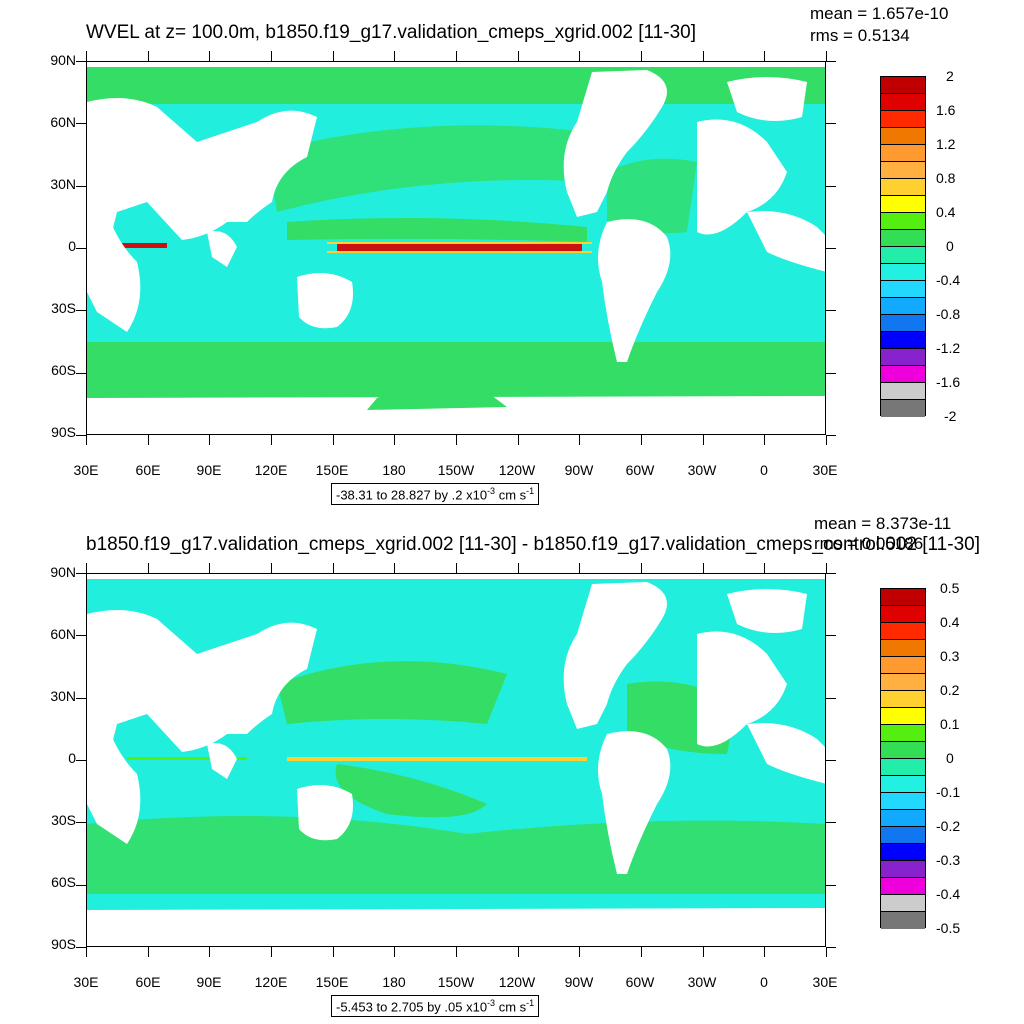 The image size is (1024, 1024). I want to click on antarctica-land, so click(456, 927).